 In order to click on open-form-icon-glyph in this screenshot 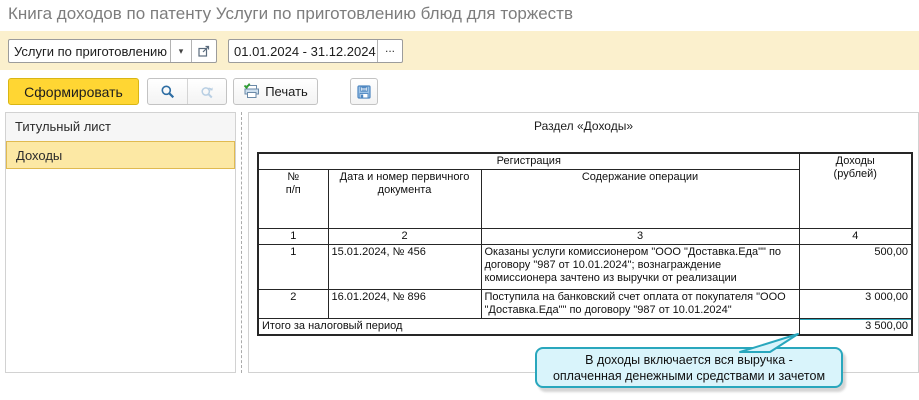, I will do `click(204, 51)`.